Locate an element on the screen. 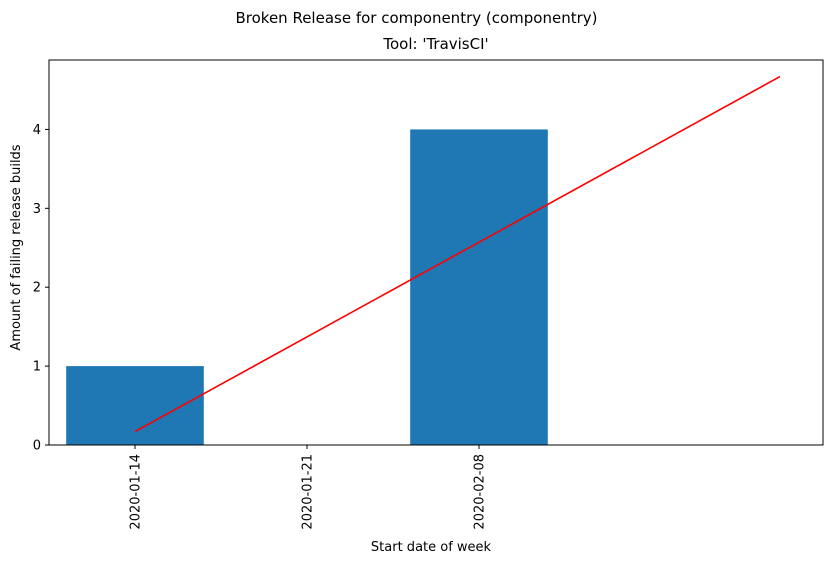  y-tick-label-0: 0 is located at coordinates (37, 446).